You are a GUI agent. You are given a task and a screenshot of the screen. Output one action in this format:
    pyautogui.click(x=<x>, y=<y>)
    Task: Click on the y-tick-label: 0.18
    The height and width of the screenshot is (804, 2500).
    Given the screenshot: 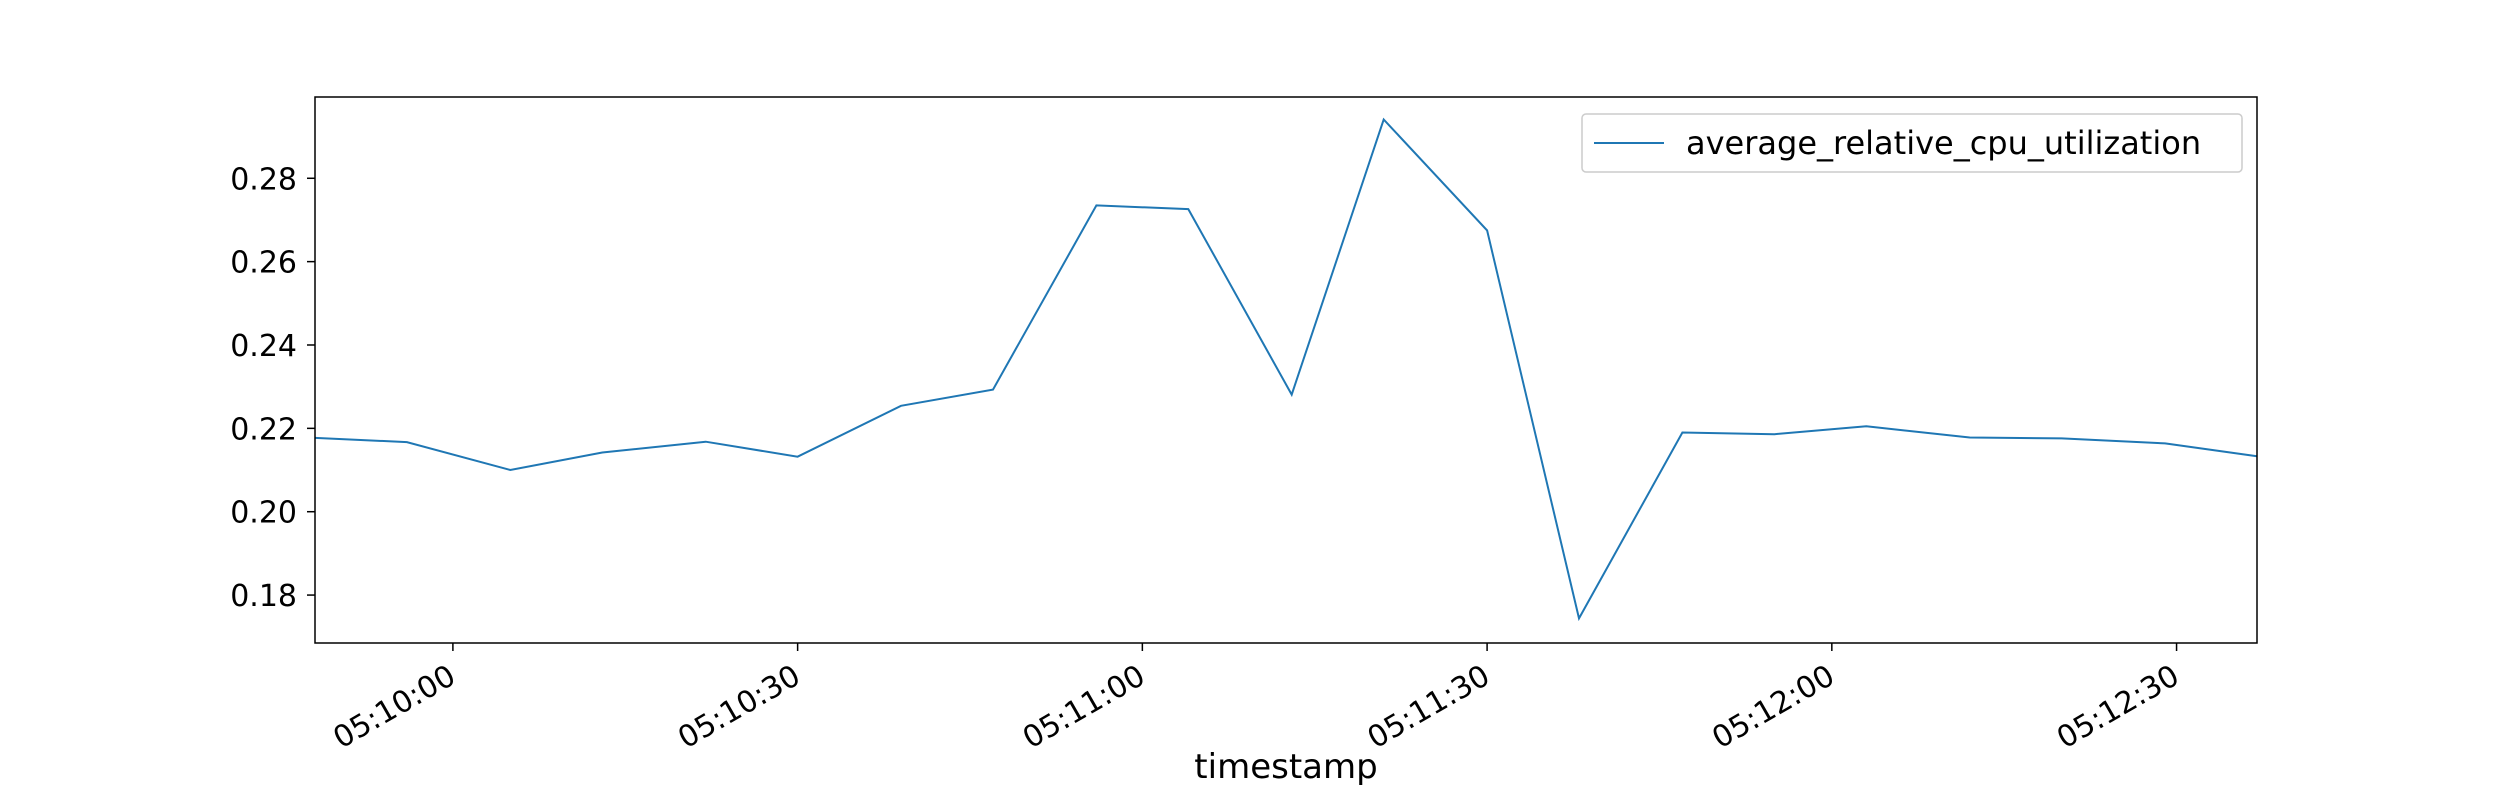 What is the action you would take?
    pyautogui.click(x=263, y=596)
    